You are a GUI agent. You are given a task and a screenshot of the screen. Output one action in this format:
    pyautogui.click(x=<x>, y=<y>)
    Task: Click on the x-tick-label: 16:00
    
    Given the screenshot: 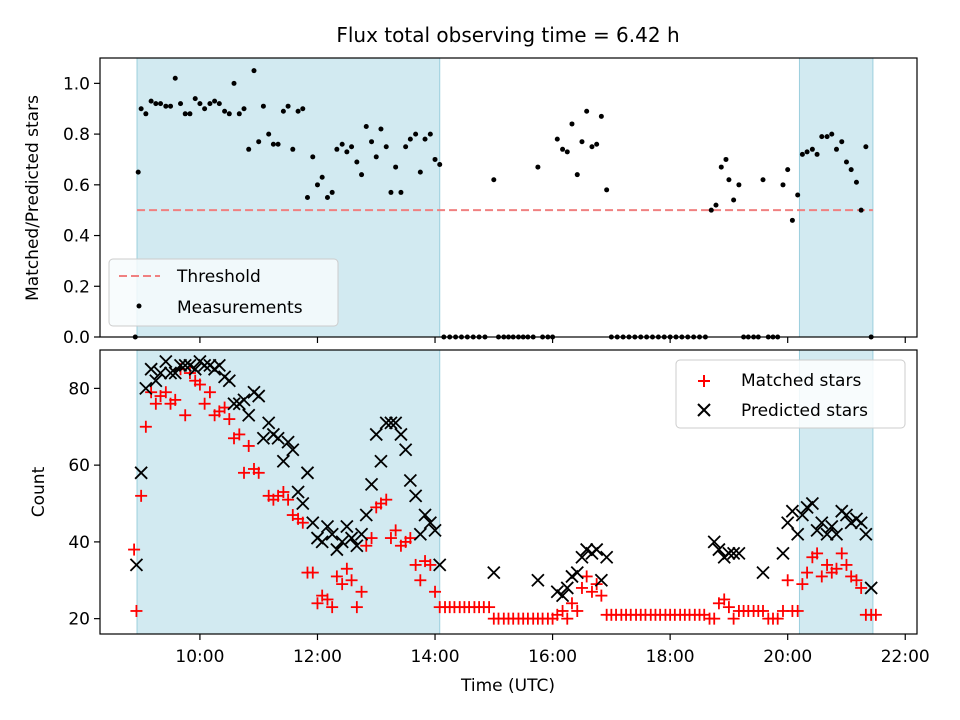 What is the action you would take?
    pyautogui.click(x=552, y=657)
    